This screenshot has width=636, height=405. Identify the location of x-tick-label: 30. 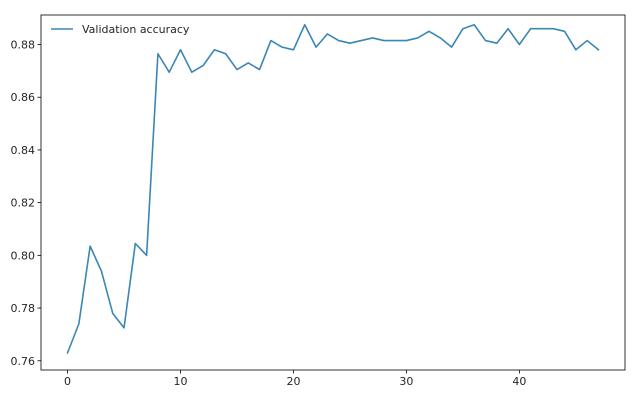
(406, 381).